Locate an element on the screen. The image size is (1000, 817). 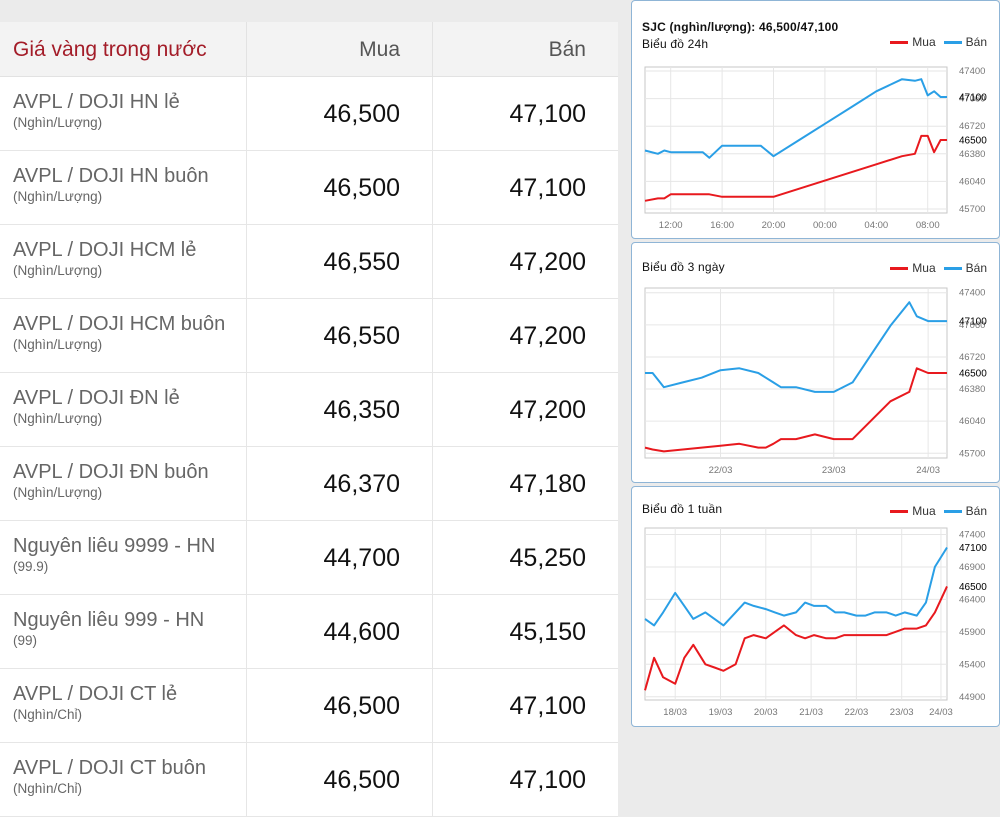
column-header-name: Giá vàng trong nước is located at coordinates (110, 49).